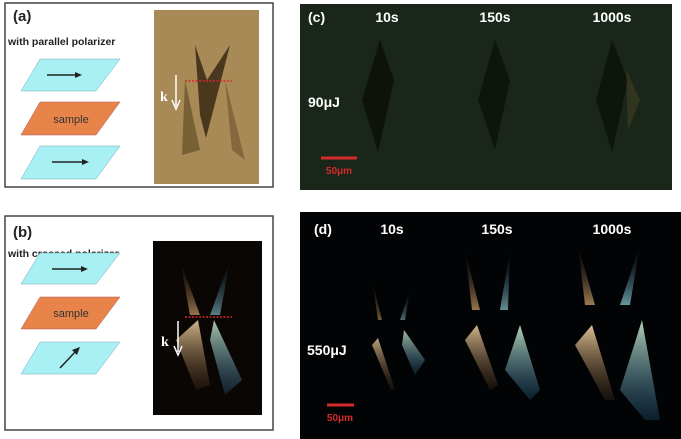 The image size is (681, 439). I want to click on polarizer-bottom, so click(70, 358).